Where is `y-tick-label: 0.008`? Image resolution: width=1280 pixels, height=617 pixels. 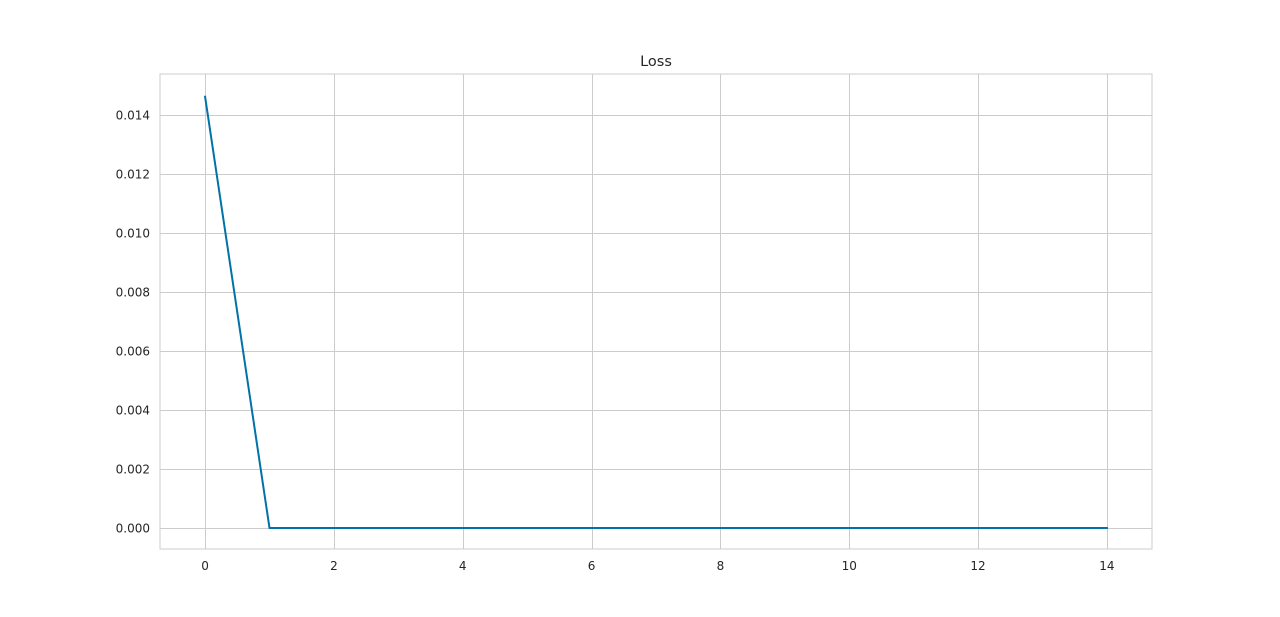 y-tick-label: 0.008 is located at coordinates (133, 292).